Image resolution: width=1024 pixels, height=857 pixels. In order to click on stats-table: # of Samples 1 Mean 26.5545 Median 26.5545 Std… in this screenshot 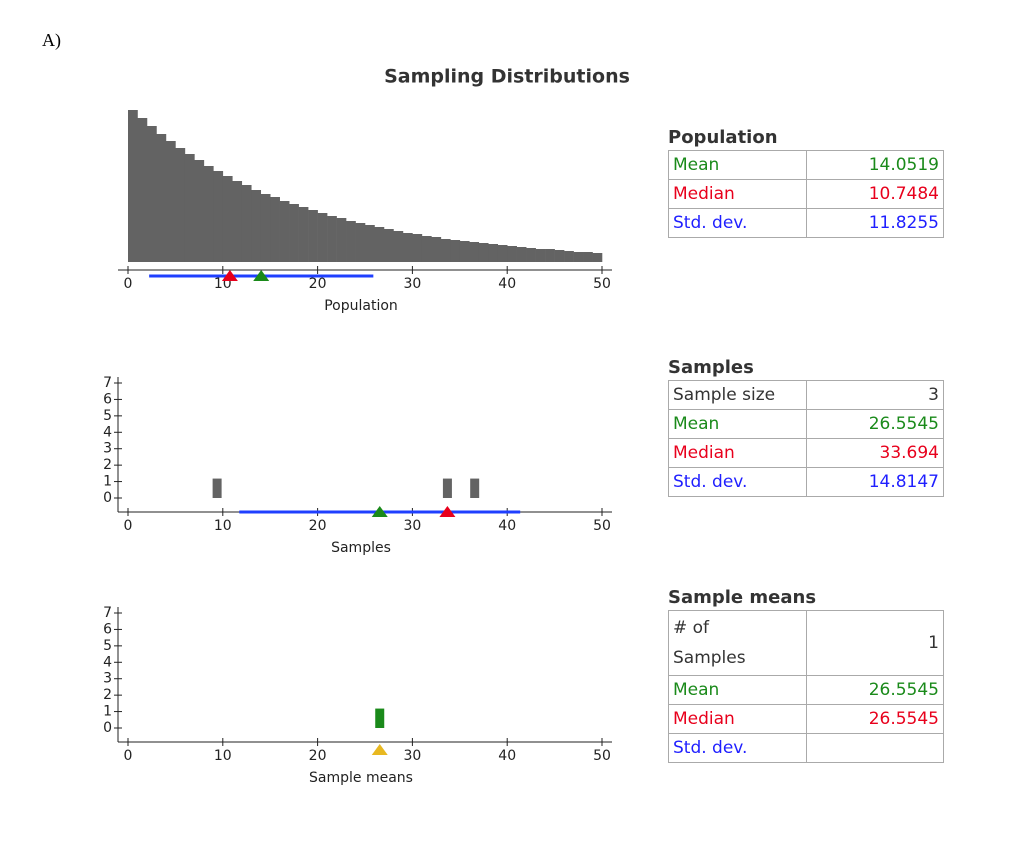, I will do `click(806, 686)`.